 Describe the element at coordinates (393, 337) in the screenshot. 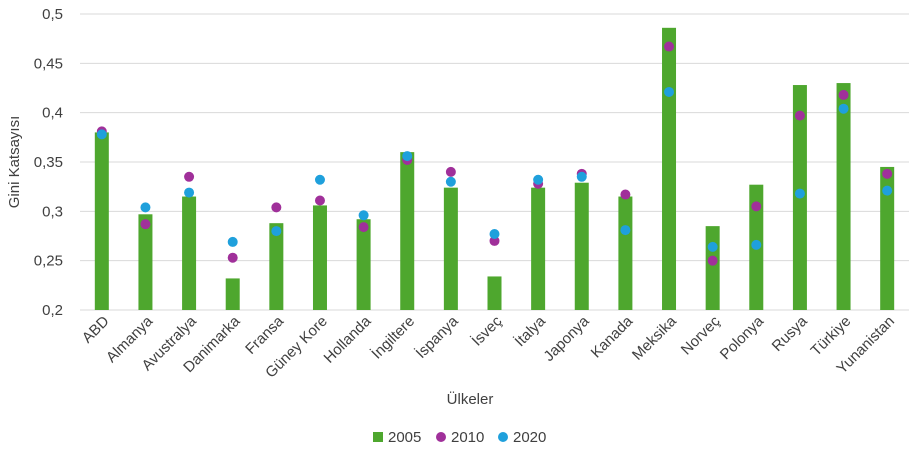

I see `x-tick-label: İngiltere` at that location.